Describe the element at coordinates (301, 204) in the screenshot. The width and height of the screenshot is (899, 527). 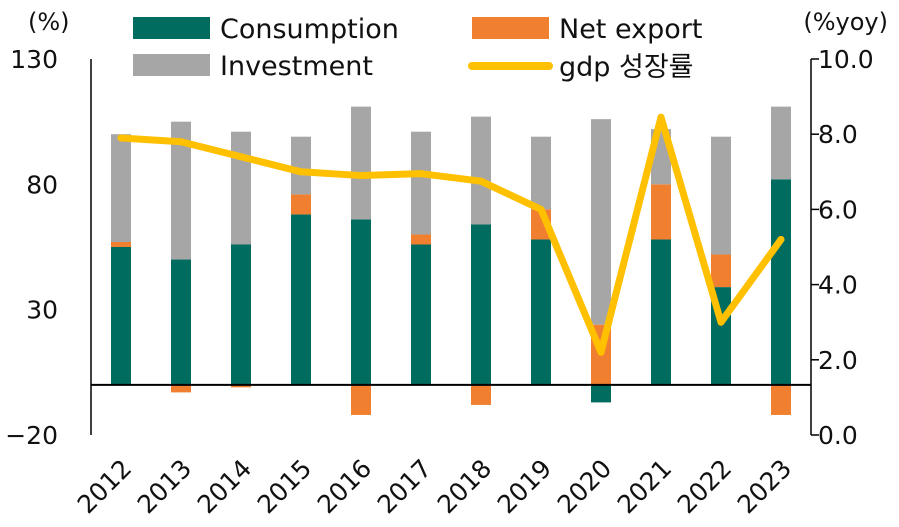
I see `bar-net-export-2015` at that location.